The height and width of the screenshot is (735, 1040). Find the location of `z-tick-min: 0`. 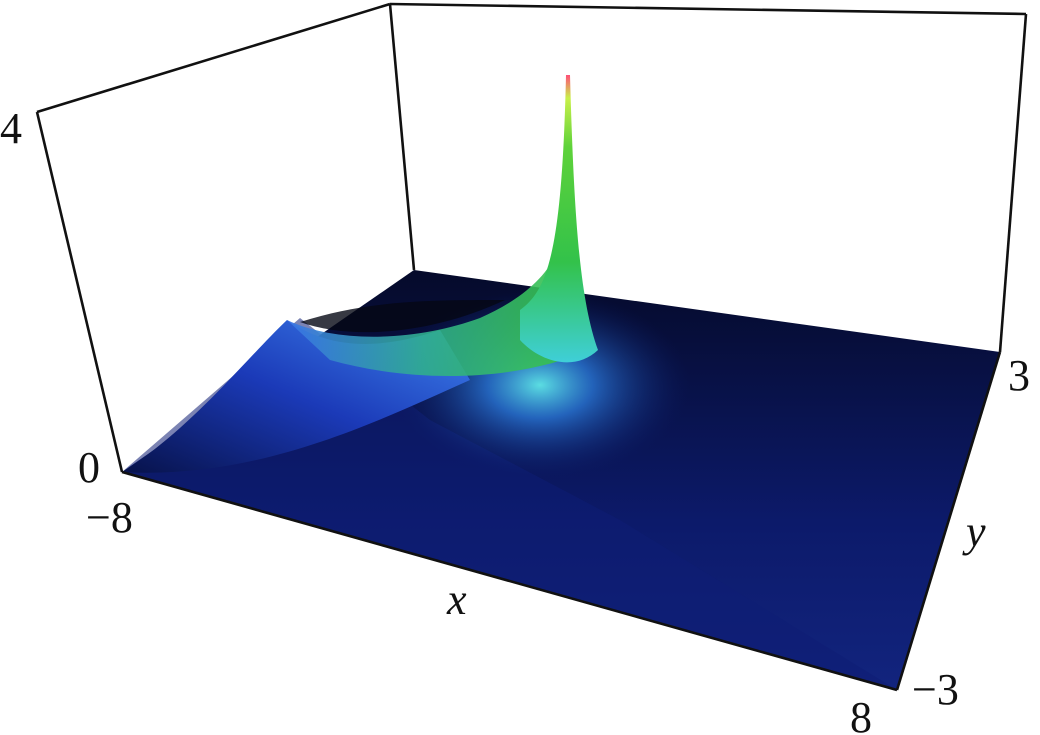

z-tick-min: 0 is located at coordinates (89, 467).